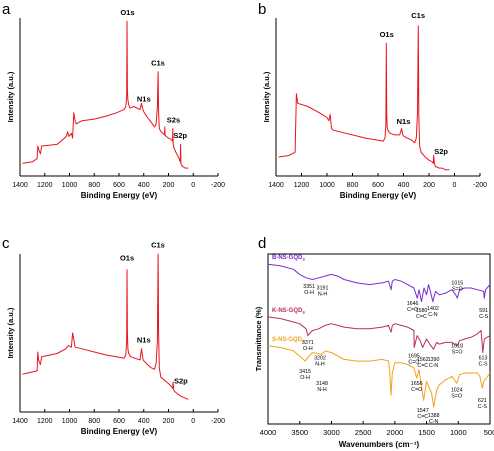 The width and height of the screenshot is (494, 451). What do you see at coordinates (173, 119) in the screenshot?
I see `peak-label: S2s` at bounding box center [173, 119].